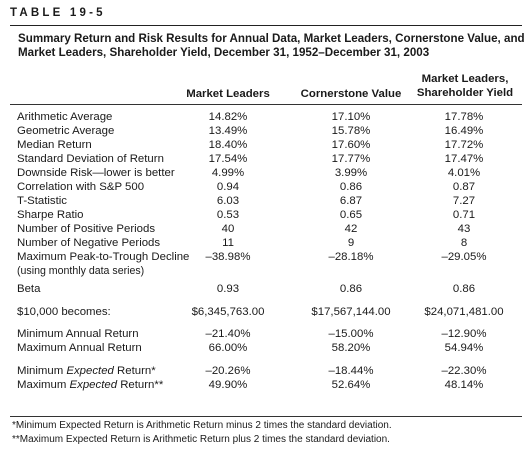  What do you see at coordinates (66, 131) in the screenshot?
I see `row-label: Geometric Average` at bounding box center [66, 131].